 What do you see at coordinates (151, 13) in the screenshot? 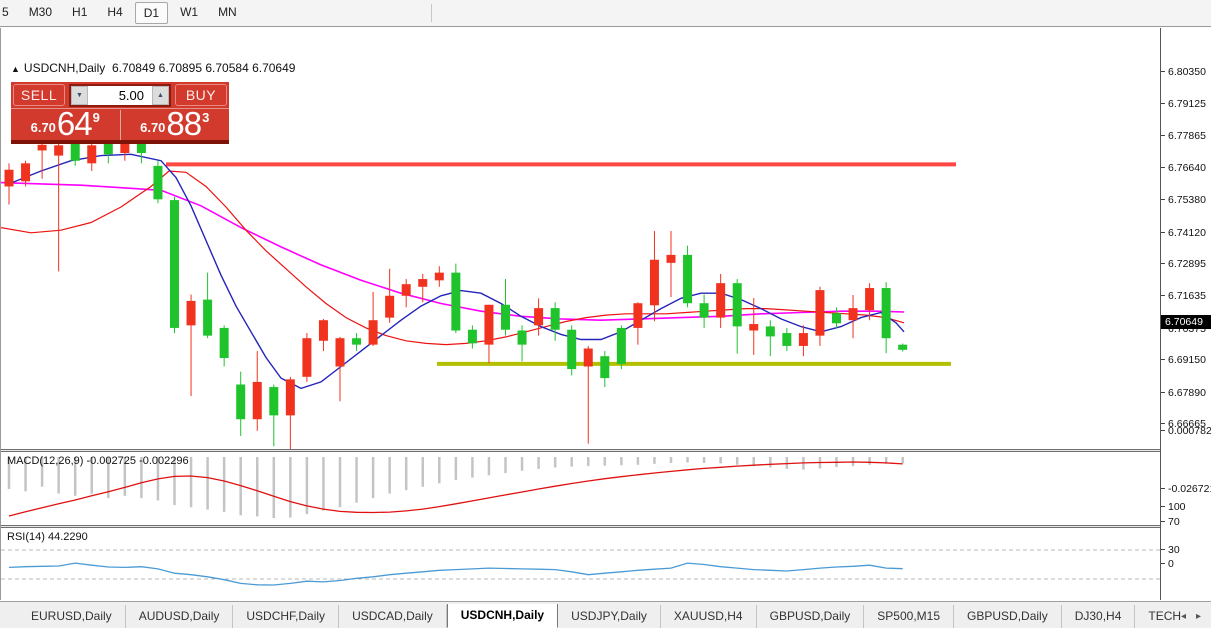
I see `timeframe-button-D1: D1` at bounding box center [151, 13].